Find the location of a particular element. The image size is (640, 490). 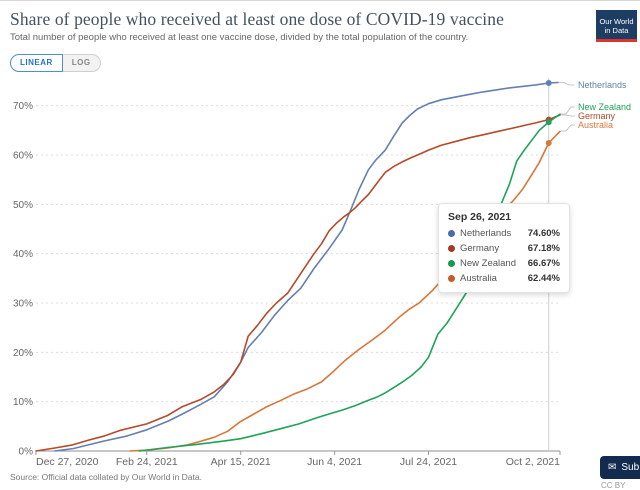

tooltip-series-name: Germany is located at coordinates (480, 248).